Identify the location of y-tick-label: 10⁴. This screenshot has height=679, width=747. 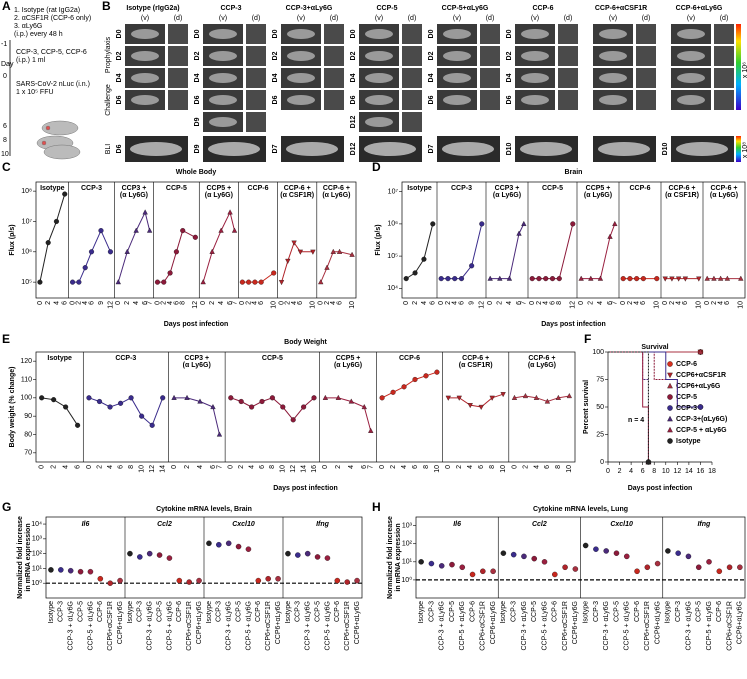
(36, 524).